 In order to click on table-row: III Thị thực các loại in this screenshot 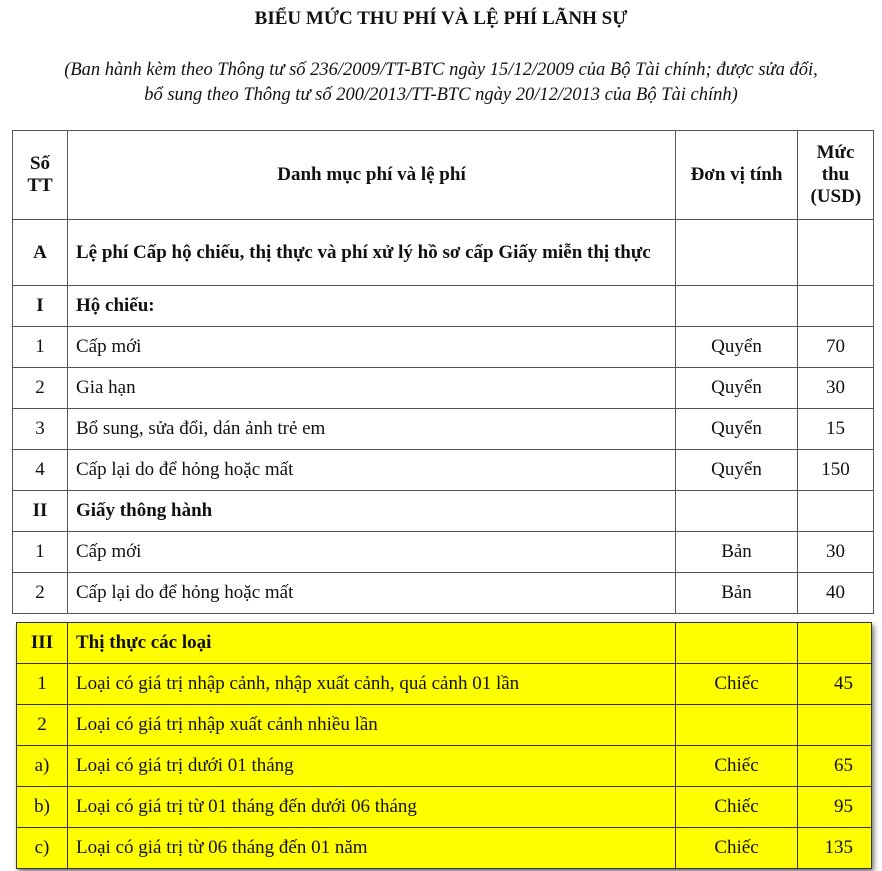, I will do `click(444, 643)`.